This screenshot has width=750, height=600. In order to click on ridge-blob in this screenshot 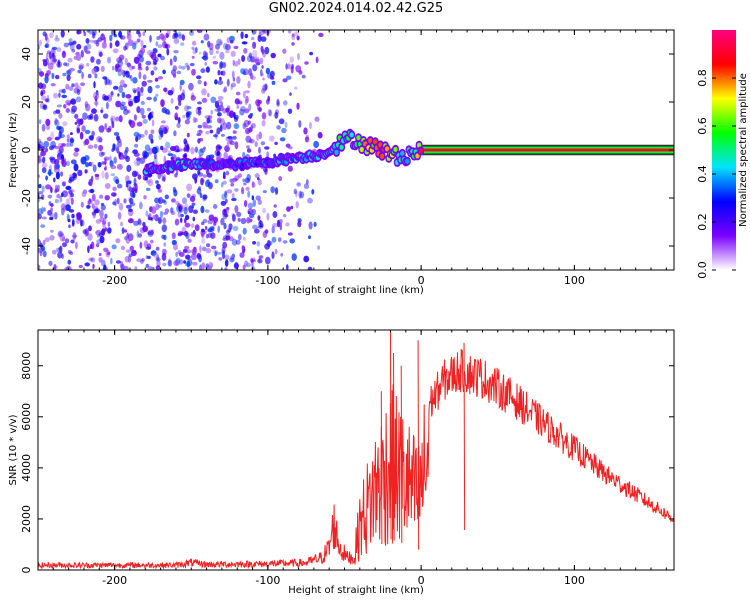, I will do `click(358, 138)`.